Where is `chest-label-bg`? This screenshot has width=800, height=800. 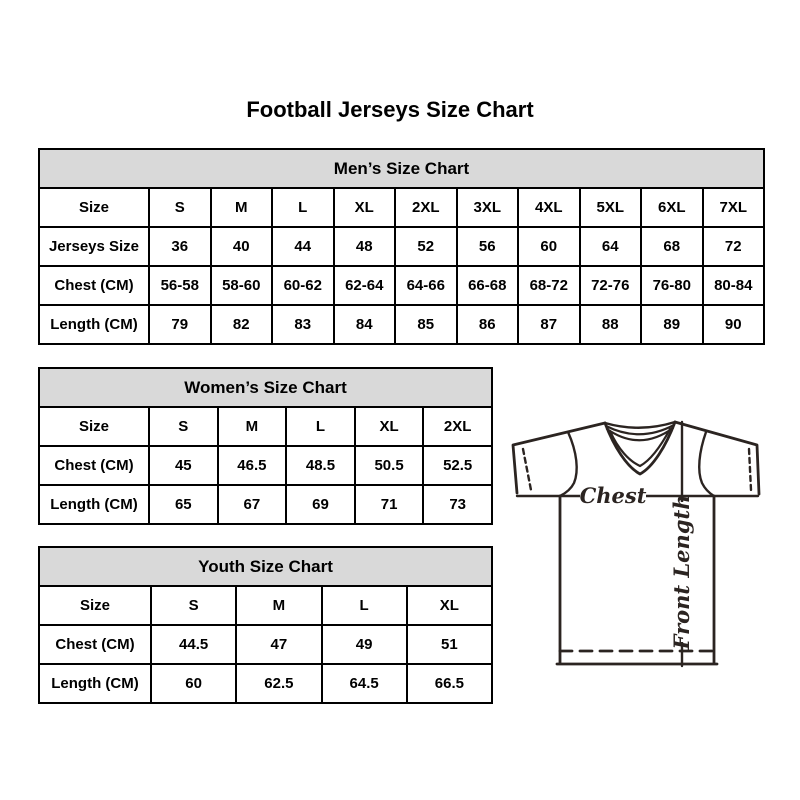
chest-label-bg is located at coordinates (613, 496).